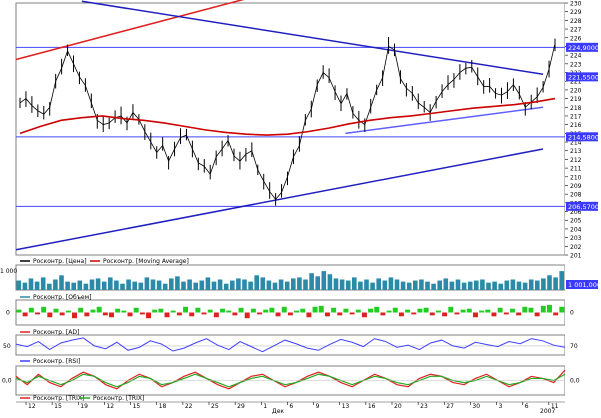  I want to click on y-tick-label: 205, so click(576, 221).